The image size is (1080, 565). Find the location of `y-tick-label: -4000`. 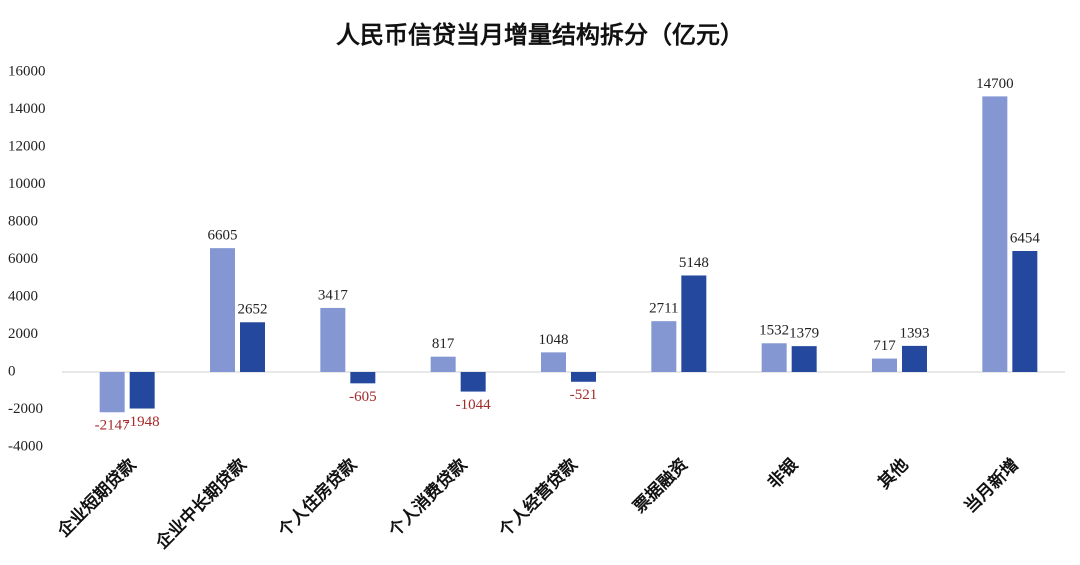

y-tick-label: -4000 is located at coordinates (25, 446).